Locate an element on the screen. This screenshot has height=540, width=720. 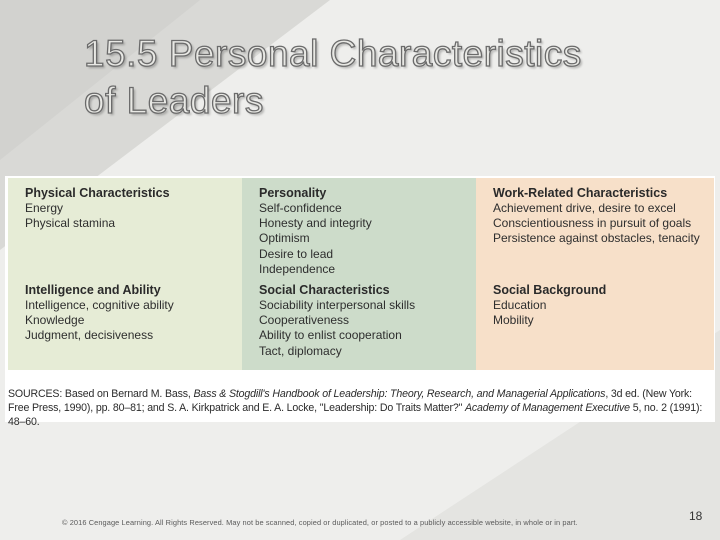
slide-title-line-1: 15.5 Personal Characteristics is located at coordinates (332, 53).